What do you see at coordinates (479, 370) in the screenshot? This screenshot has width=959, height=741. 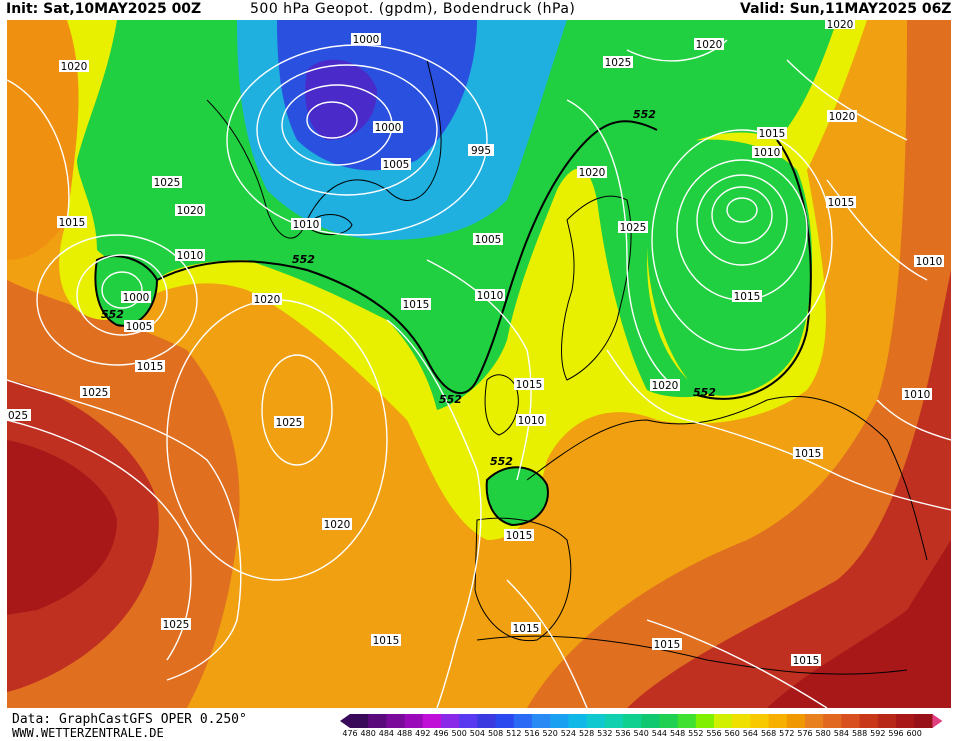 I see `isobar-1010-central` at bounding box center [479, 370].